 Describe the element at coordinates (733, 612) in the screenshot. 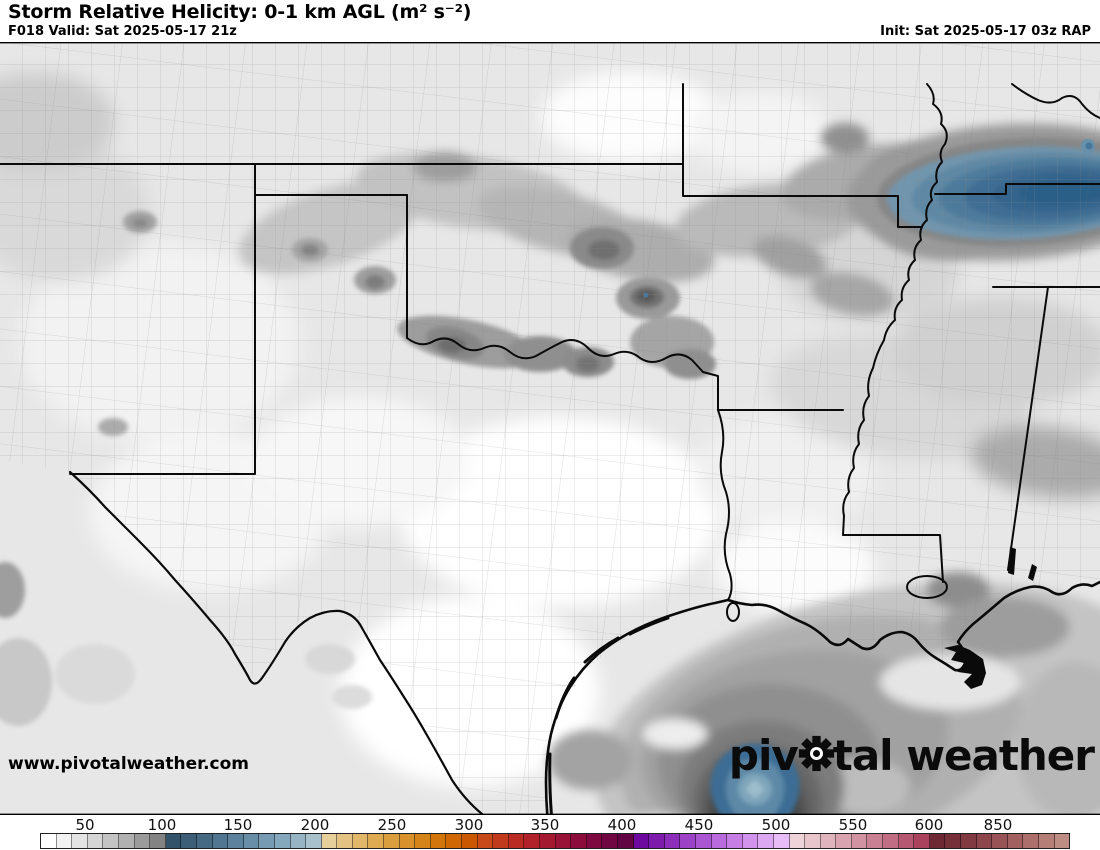

I see `galveston-bay` at that location.